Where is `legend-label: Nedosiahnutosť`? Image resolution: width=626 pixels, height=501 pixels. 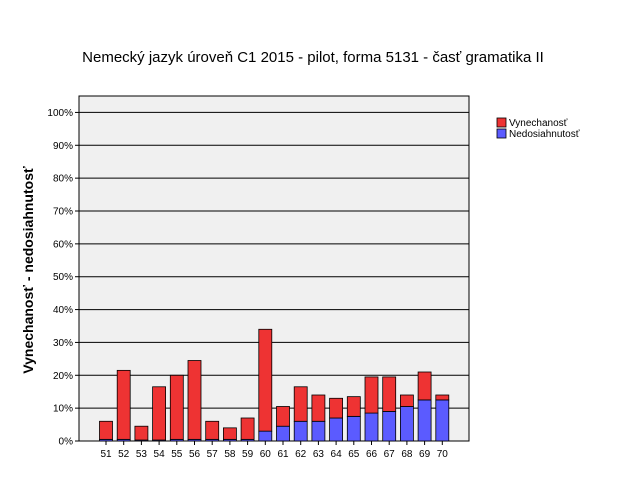 legend-label: Nedosiahnutosť is located at coordinates (544, 134).